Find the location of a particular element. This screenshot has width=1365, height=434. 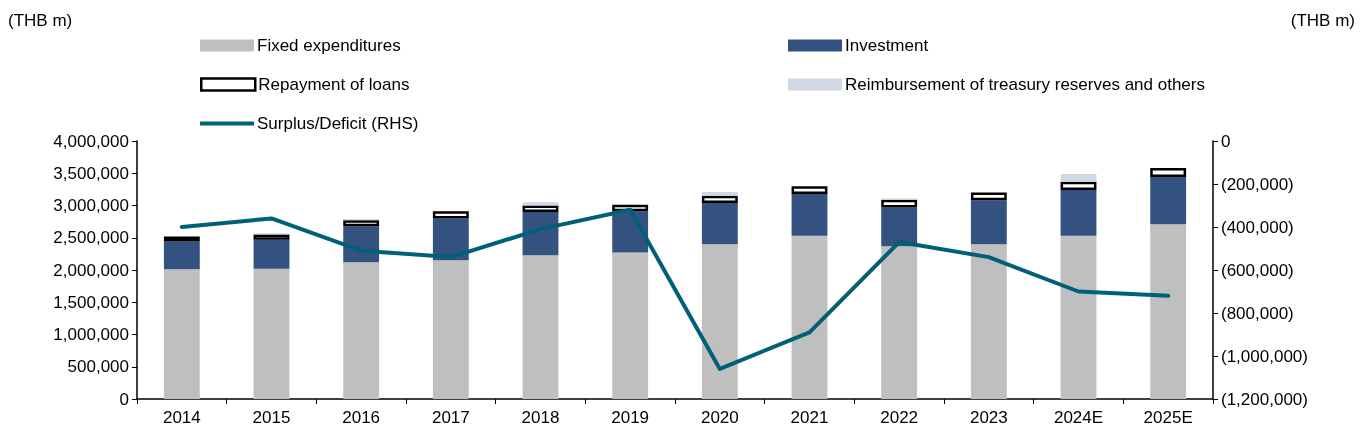

legend-label: Surplus/Deficit (RHS) is located at coordinates (338, 123).